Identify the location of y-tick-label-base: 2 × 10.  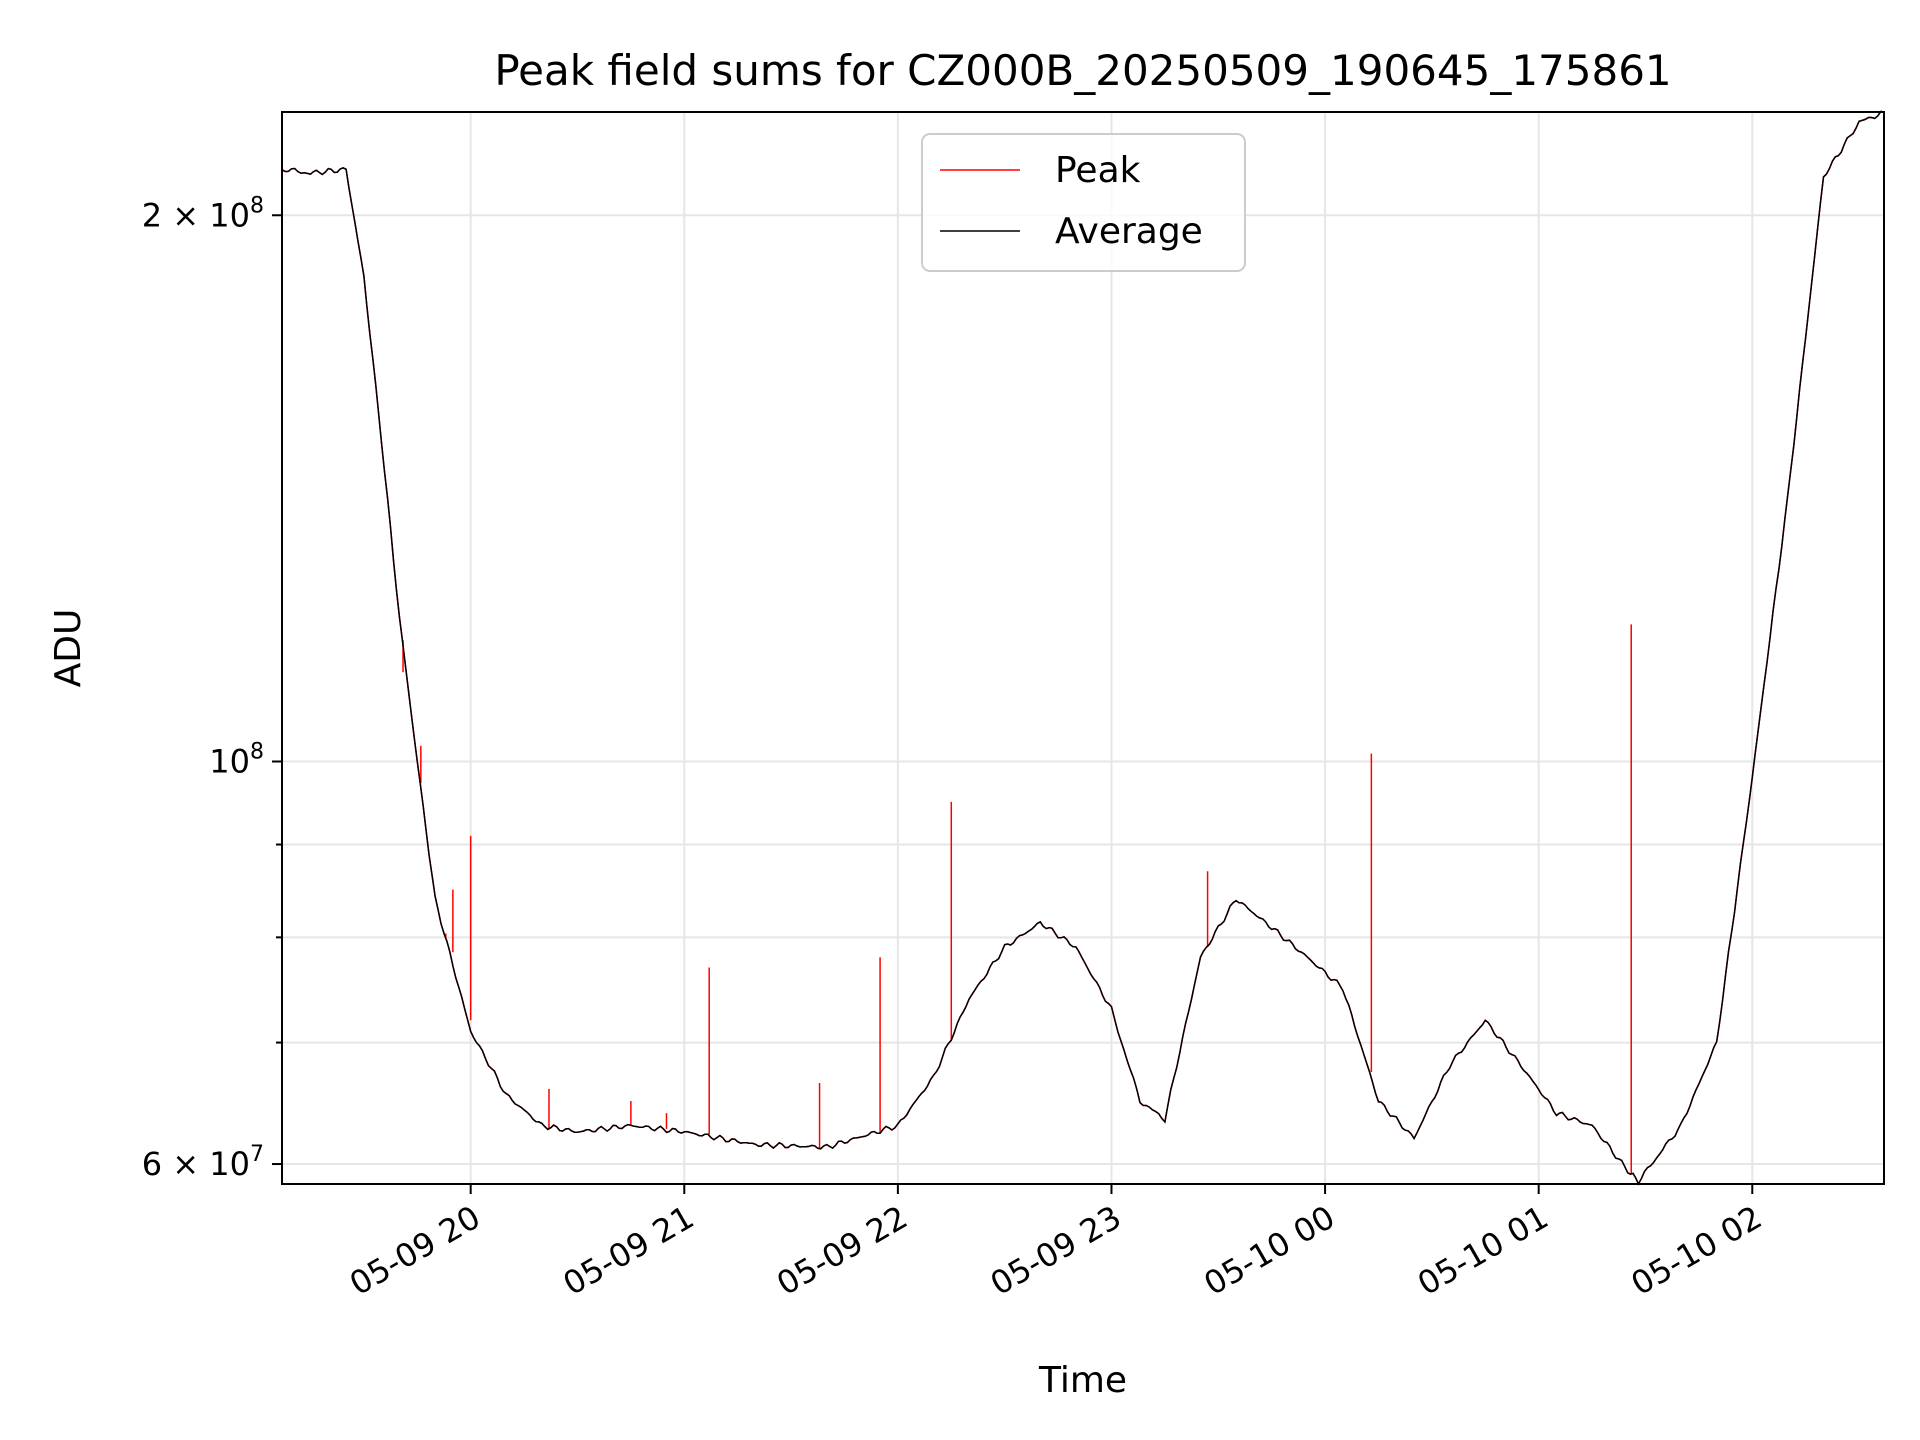
(196, 215).